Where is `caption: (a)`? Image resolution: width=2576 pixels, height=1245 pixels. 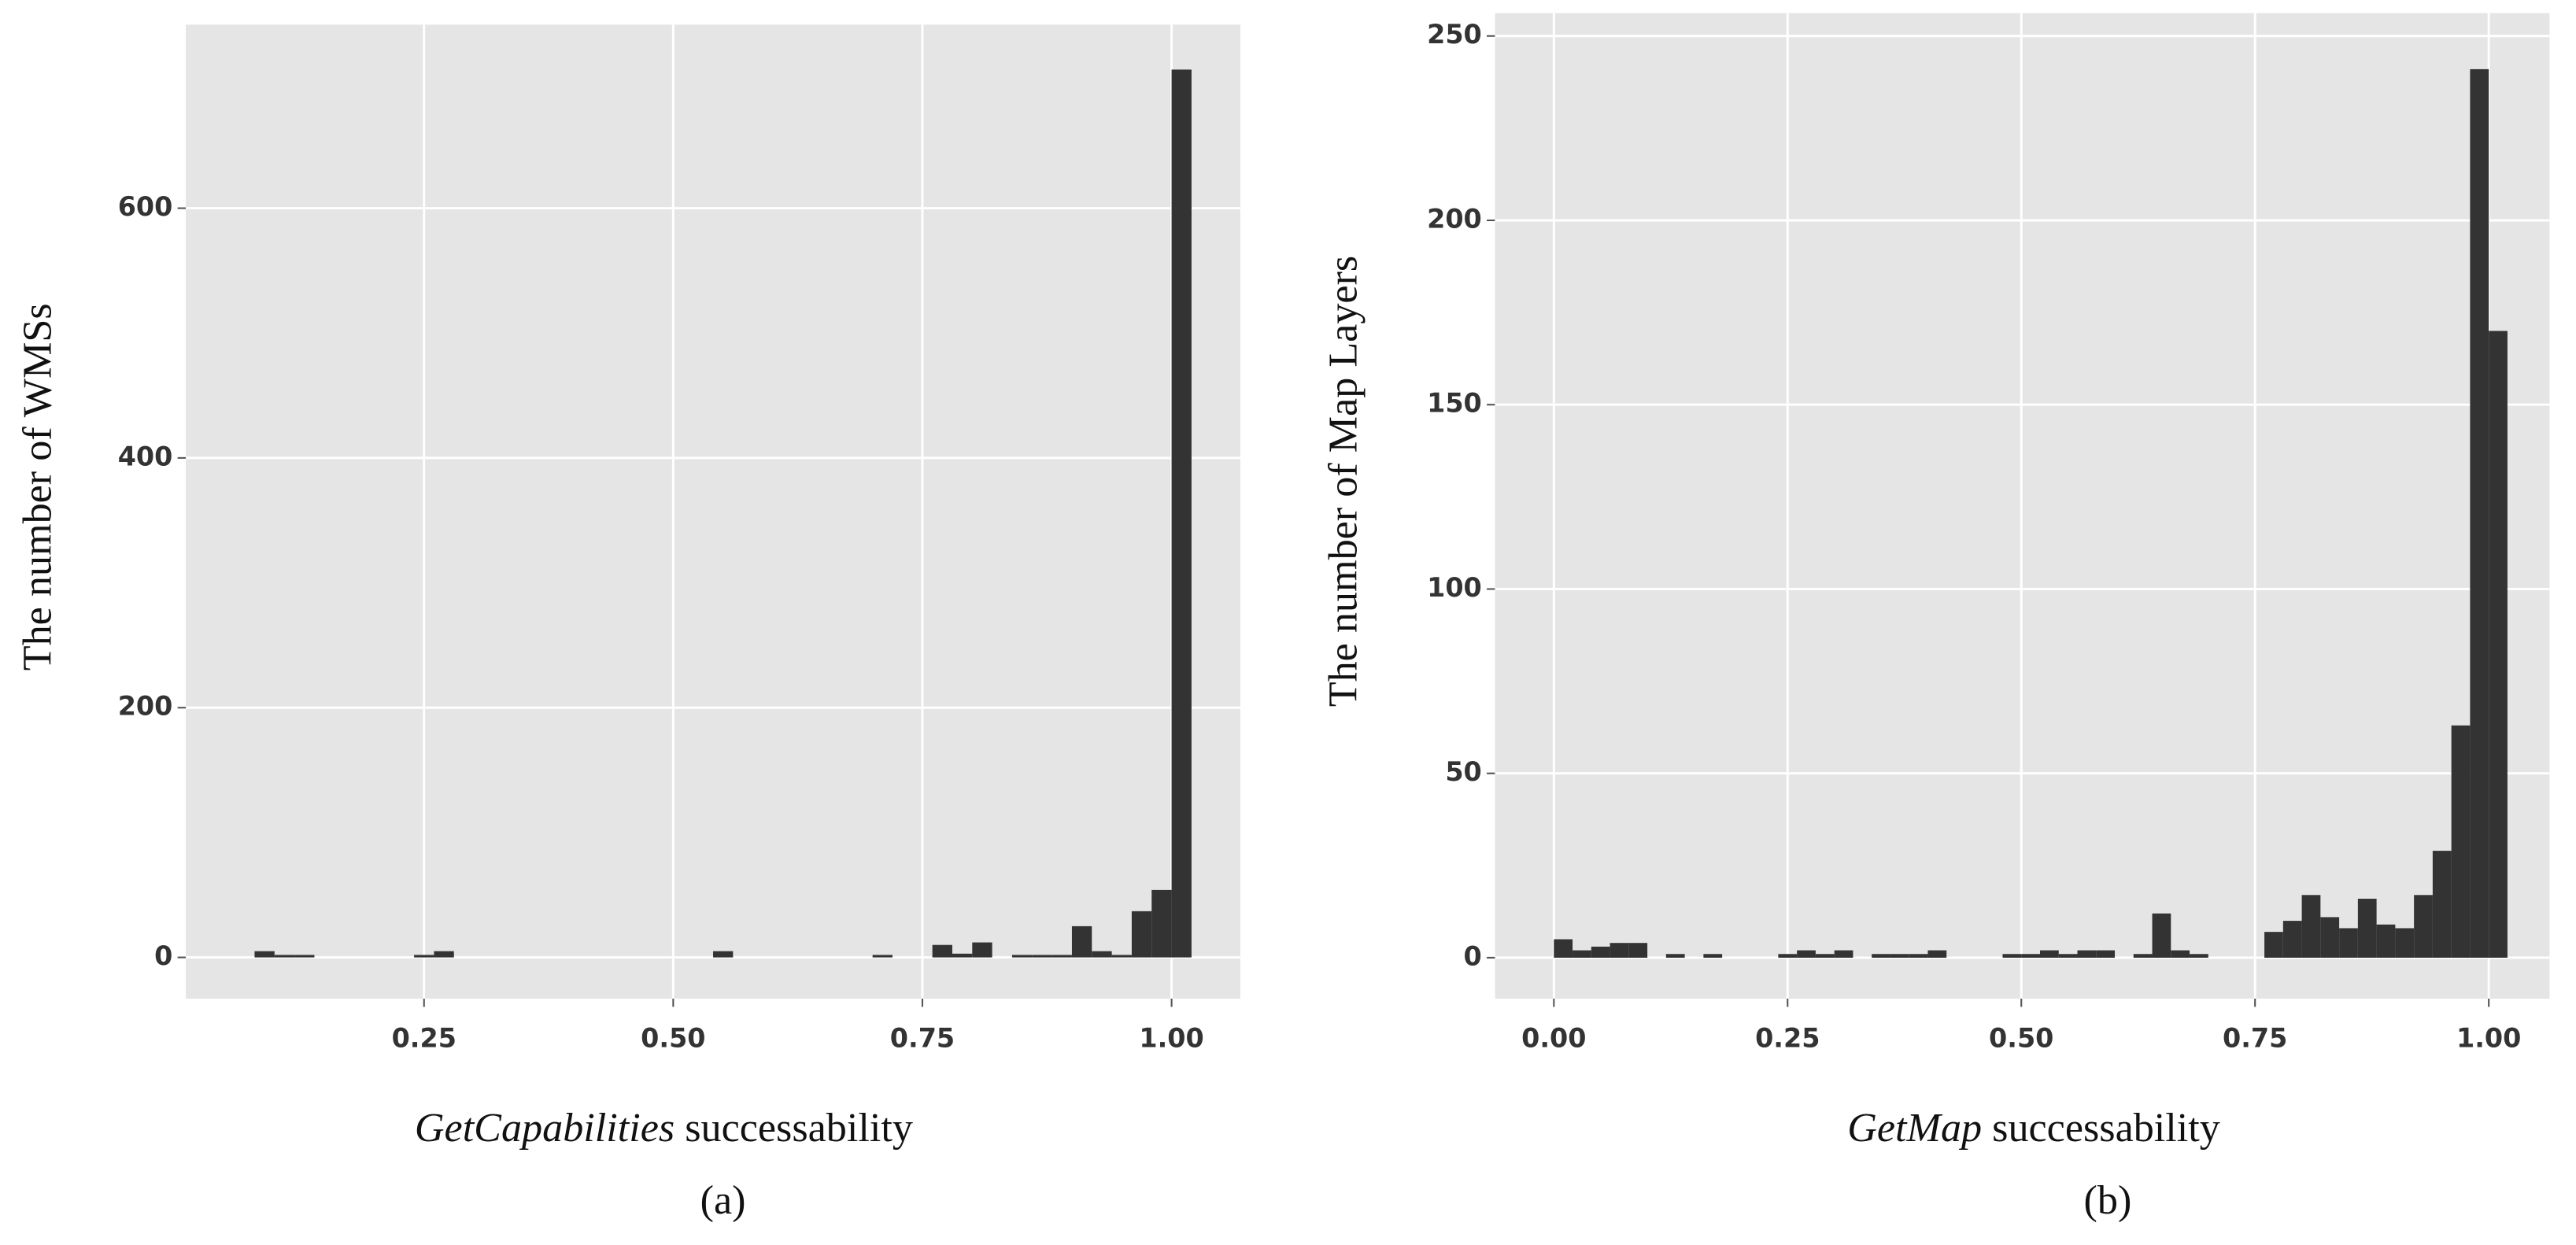 caption: (a) is located at coordinates (723, 1200).